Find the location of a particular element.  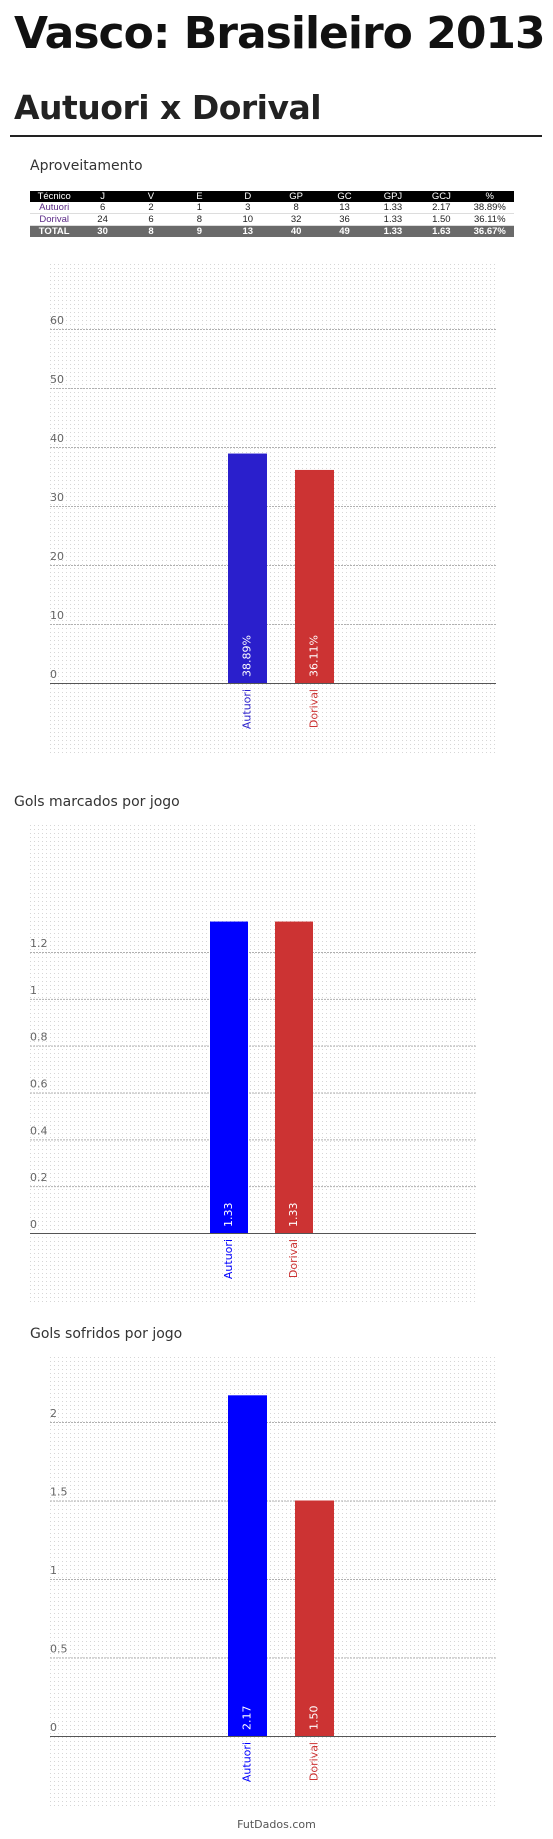

table-header-row: Técnico J V E D GP GC GPJ GCJ% is located at coordinates (272, 196).